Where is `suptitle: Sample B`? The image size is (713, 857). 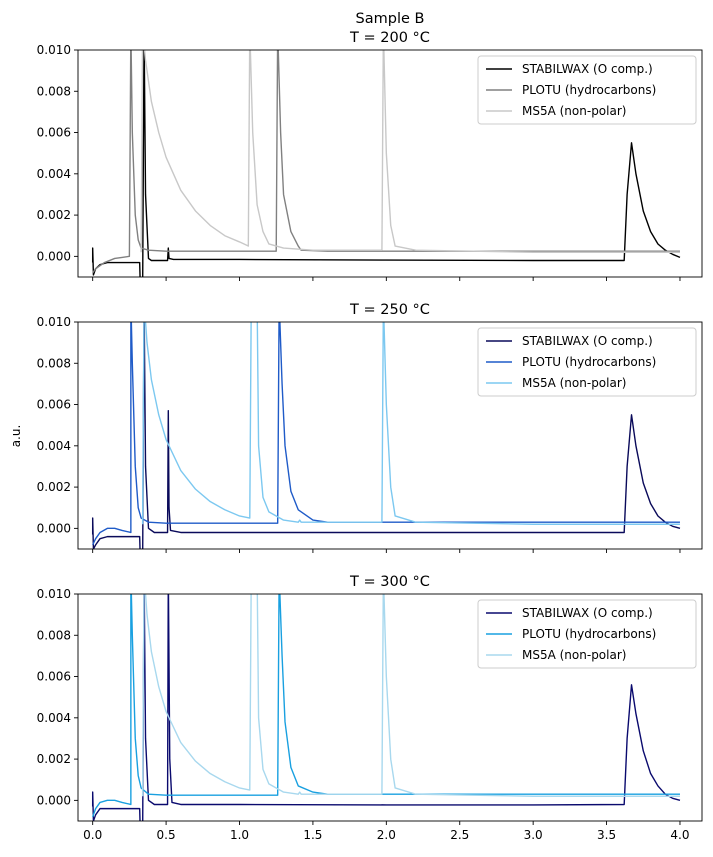 suptitle: Sample B is located at coordinates (390, 19).